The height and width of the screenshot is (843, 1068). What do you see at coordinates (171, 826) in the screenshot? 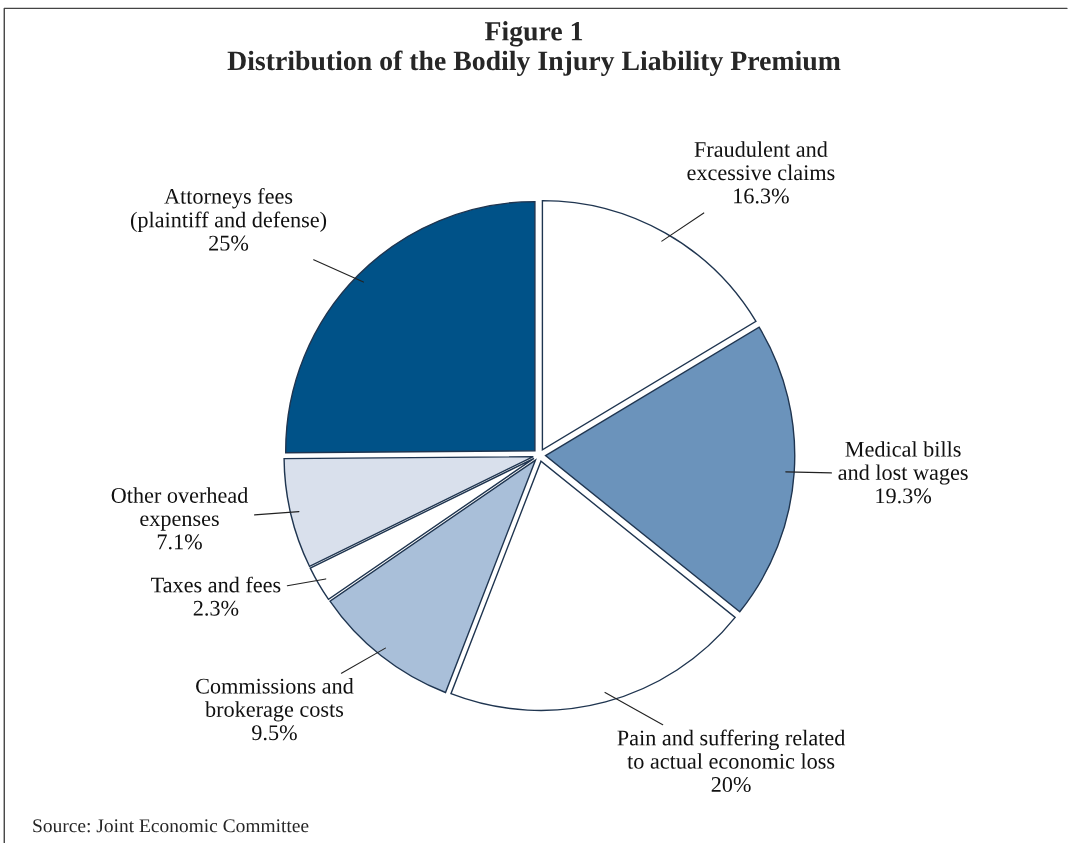
I see `source-note: Source: Joint Economic Committee` at bounding box center [171, 826].